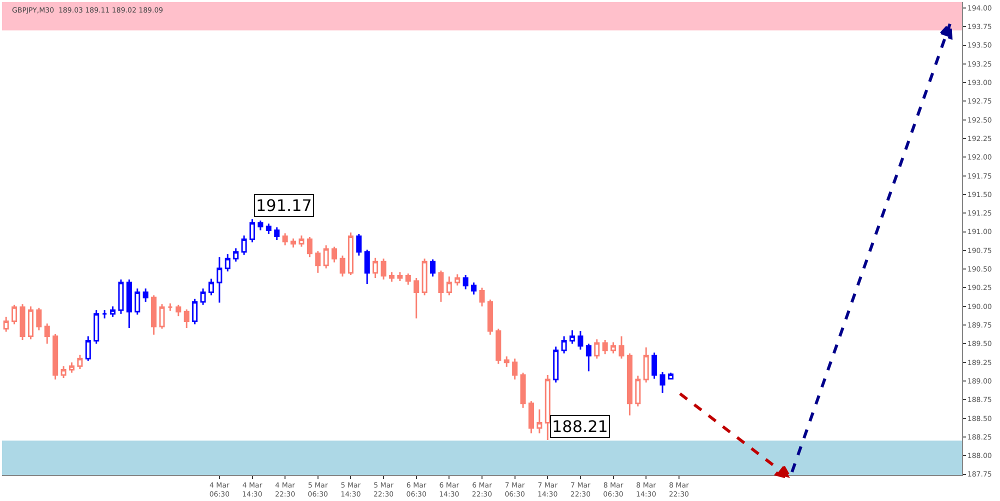 This screenshot has height=501, width=1000. What do you see at coordinates (580, 426) in the screenshot?
I see `annotation: 188.21` at bounding box center [580, 426].